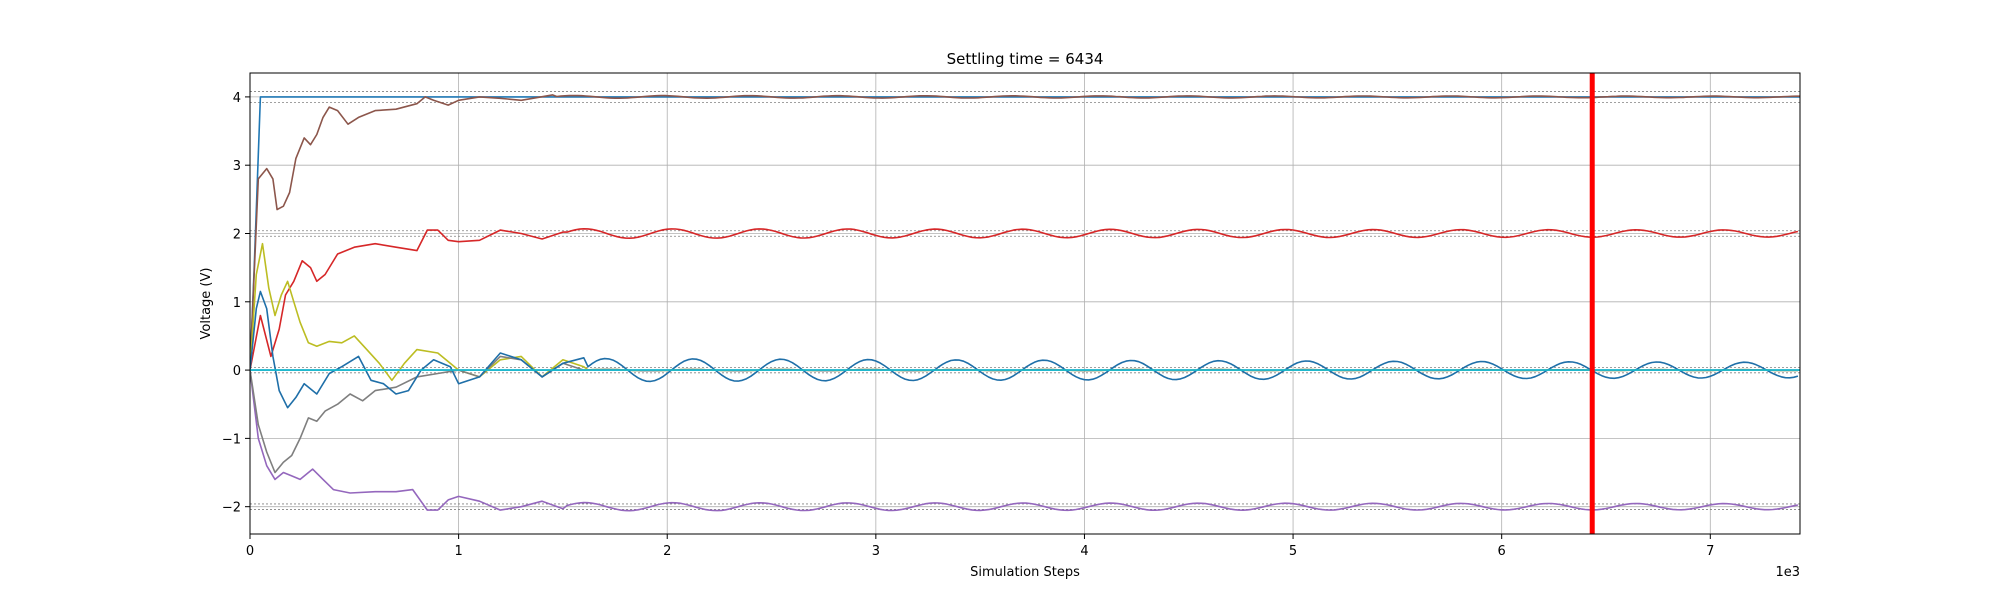  What do you see at coordinates (237, 303) in the screenshot?
I see `y-tick-label: 1` at bounding box center [237, 303].